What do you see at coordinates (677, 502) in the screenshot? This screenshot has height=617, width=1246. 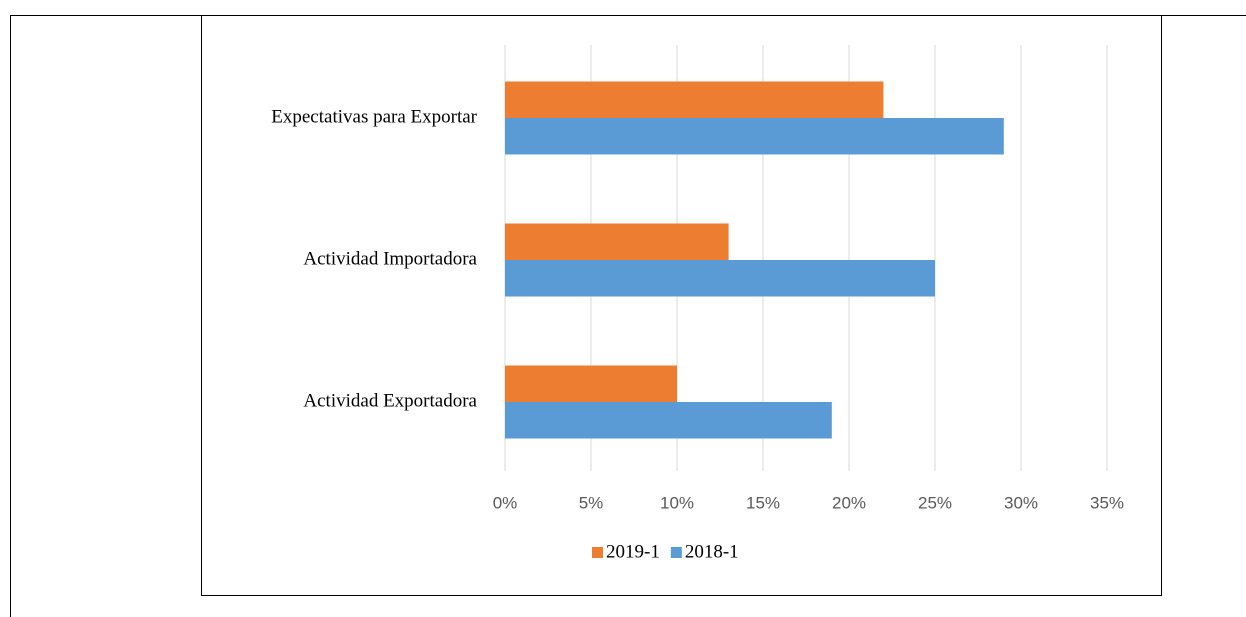 I see `x-tick-label: 10%` at bounding box center [677, 502].